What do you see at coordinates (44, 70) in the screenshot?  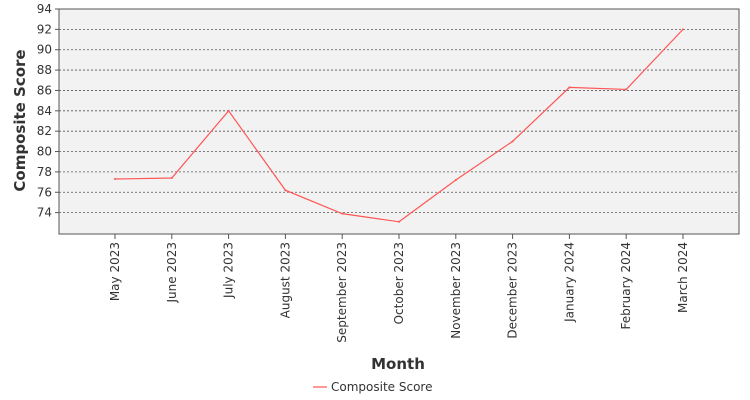 I see `y-tick-label: 88` at bounding box center [44, 70].